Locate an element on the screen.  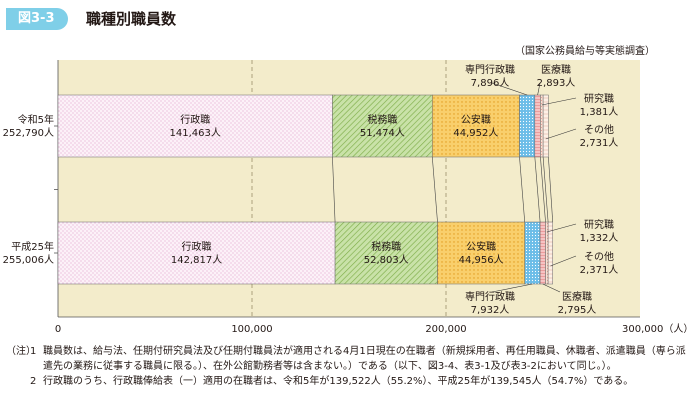
note-number: 2 is located at coordinates (33, 381).